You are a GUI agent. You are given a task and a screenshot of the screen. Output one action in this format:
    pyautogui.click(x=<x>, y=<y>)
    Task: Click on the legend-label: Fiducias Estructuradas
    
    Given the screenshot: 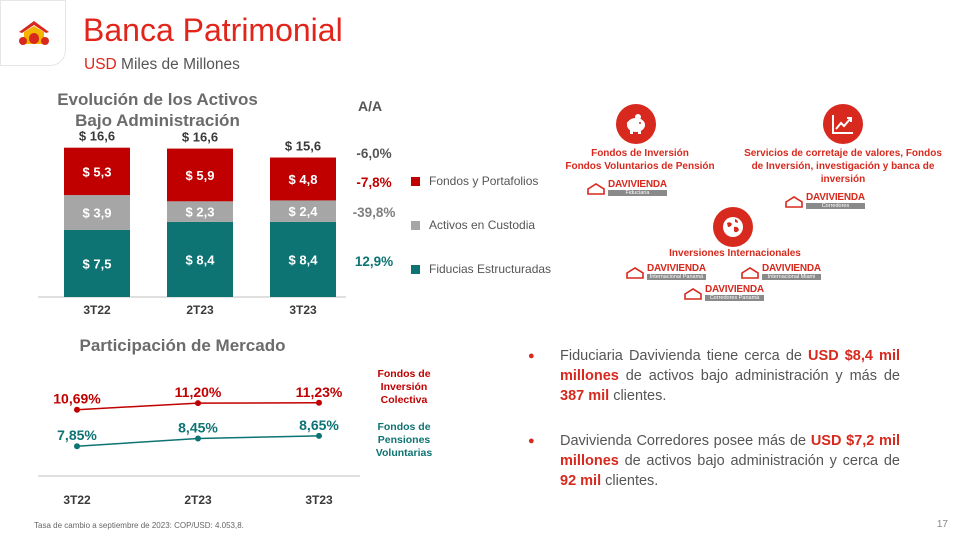 What is the action you would take?
    pyautogui.click(x=490, y=269)
    